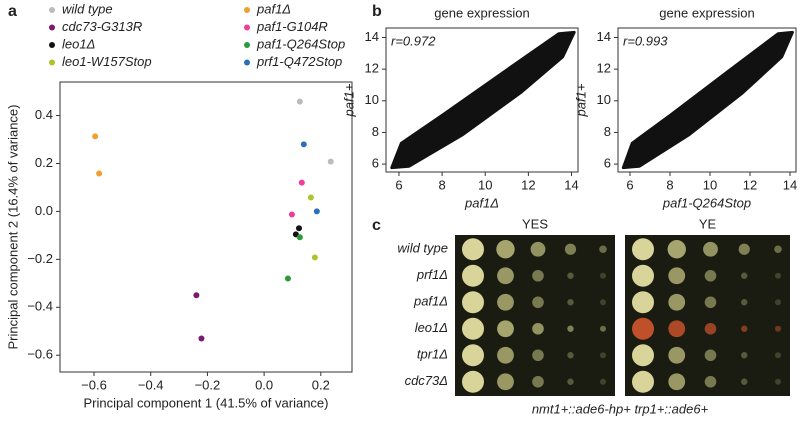 This screenshot has width=800, height=429. What do you see at coordinates (44, 162) in the screenshot?
I see `y-tick-label: 0.2` at bounding box center [44, 162].